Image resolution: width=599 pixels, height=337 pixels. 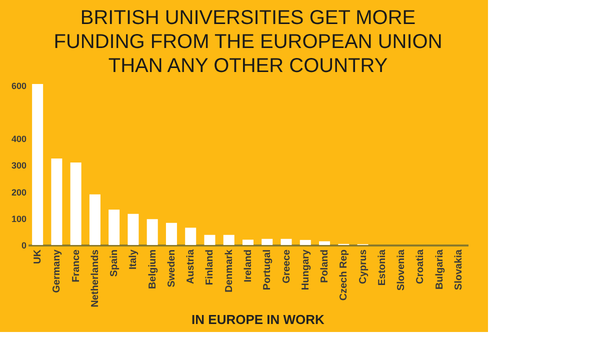 What do you see at coordinates (152, 269) in the screenshot?
I see `x-tick-label: Belgium` at bounding box center [152, 269].